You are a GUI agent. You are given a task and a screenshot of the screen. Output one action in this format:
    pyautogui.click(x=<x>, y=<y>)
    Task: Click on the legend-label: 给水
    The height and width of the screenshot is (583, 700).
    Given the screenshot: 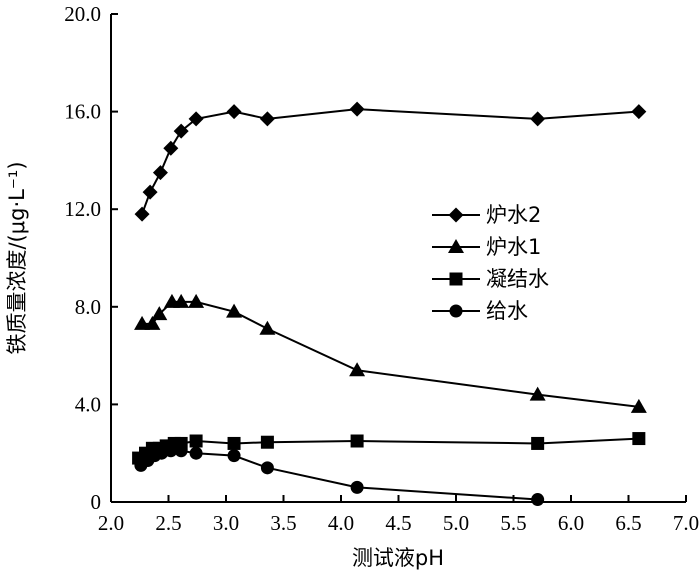 What is the action you would take?
    pyautogui.click(x=507, y=311)
    